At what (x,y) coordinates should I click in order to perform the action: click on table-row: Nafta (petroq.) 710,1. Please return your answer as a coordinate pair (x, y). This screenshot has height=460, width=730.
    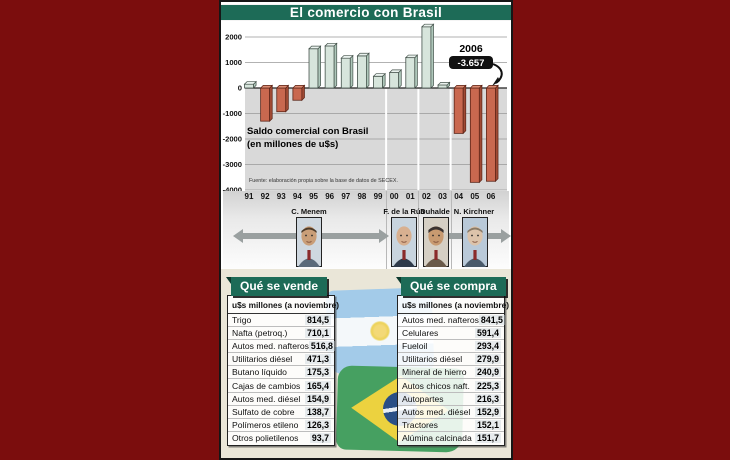
    Looking at the image, I should click on (281, 334).